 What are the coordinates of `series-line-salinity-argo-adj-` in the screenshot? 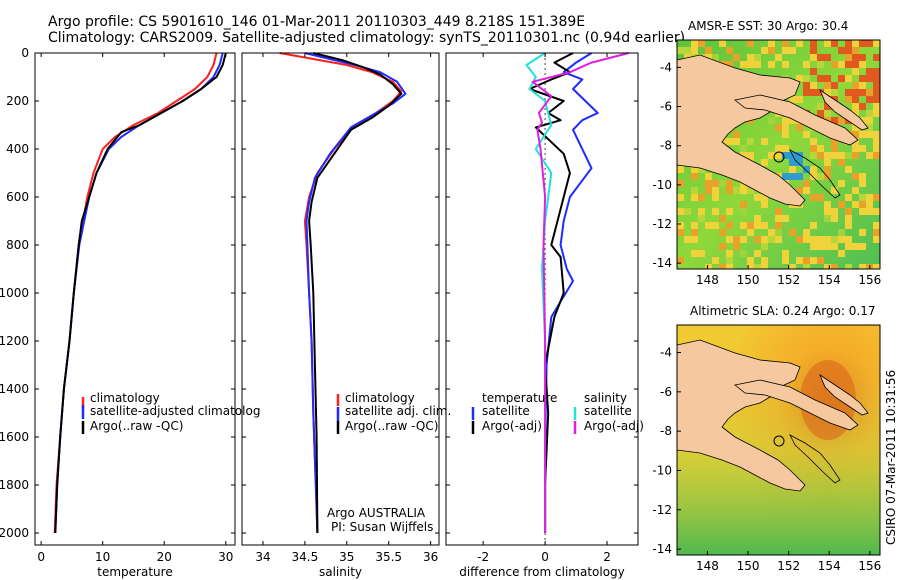 It's located at (580, 292).